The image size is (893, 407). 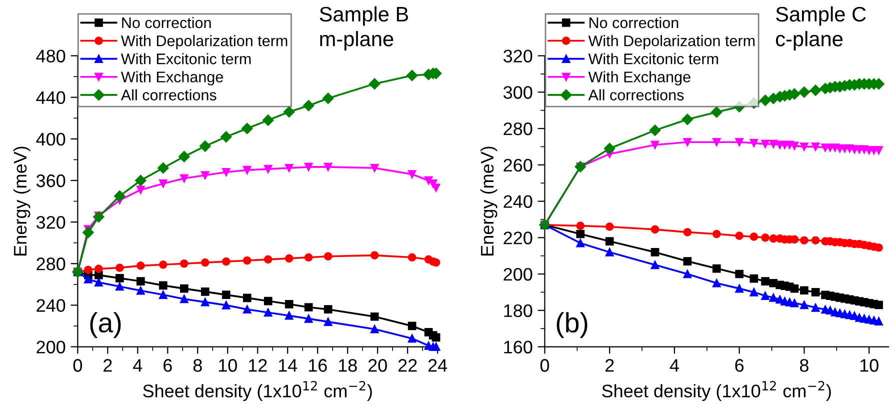 What do you see at coordinates (105, 325) in the screenshot?
I see `annotation: (a)` at bounding box center [105, 325].